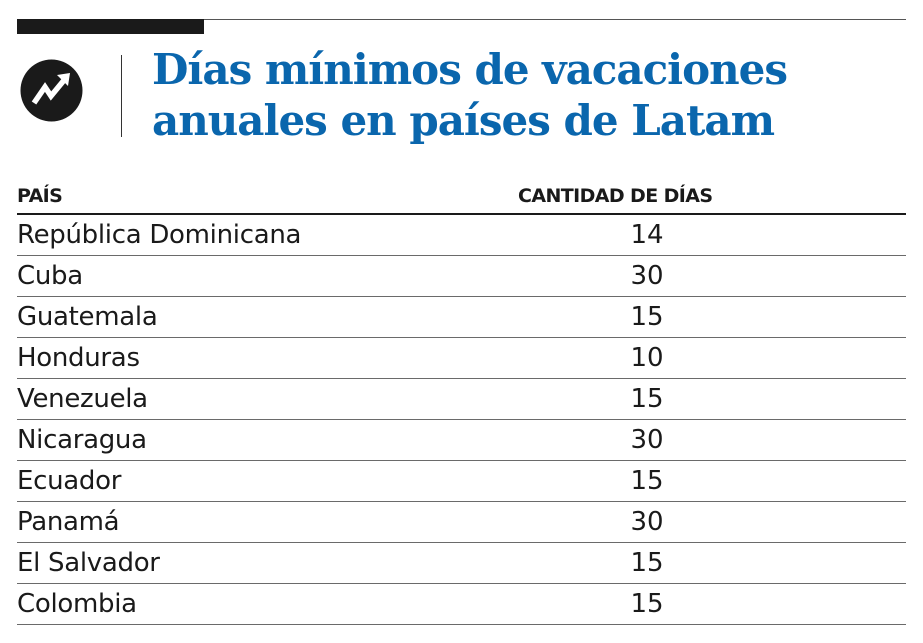 Image resolution: width=923 pixels, height=643 pixels. What do you see at coordinates (121, 96) in the screenshot?
I see `title-divider` at bounding box center [121, 96].